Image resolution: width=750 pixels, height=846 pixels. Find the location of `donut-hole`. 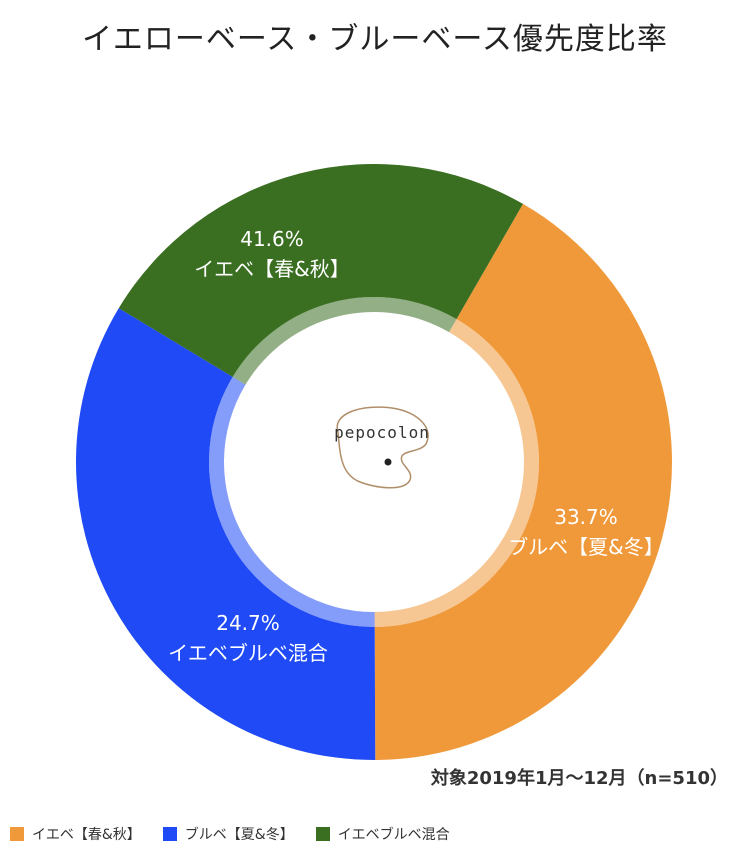

donut-hole is located at coordinates (374, 462).